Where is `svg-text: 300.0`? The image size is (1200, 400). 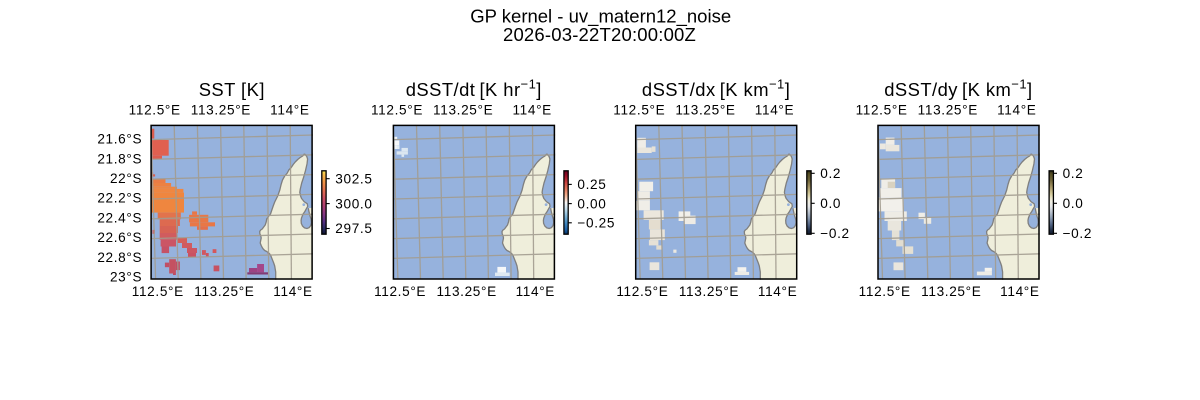 svg-text: 300.0 is located at coordinates (353, 203).